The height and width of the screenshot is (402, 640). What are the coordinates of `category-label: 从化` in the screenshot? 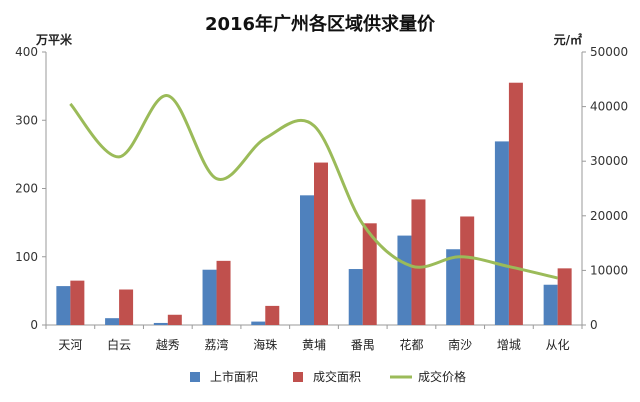 It's located at (558, 345).